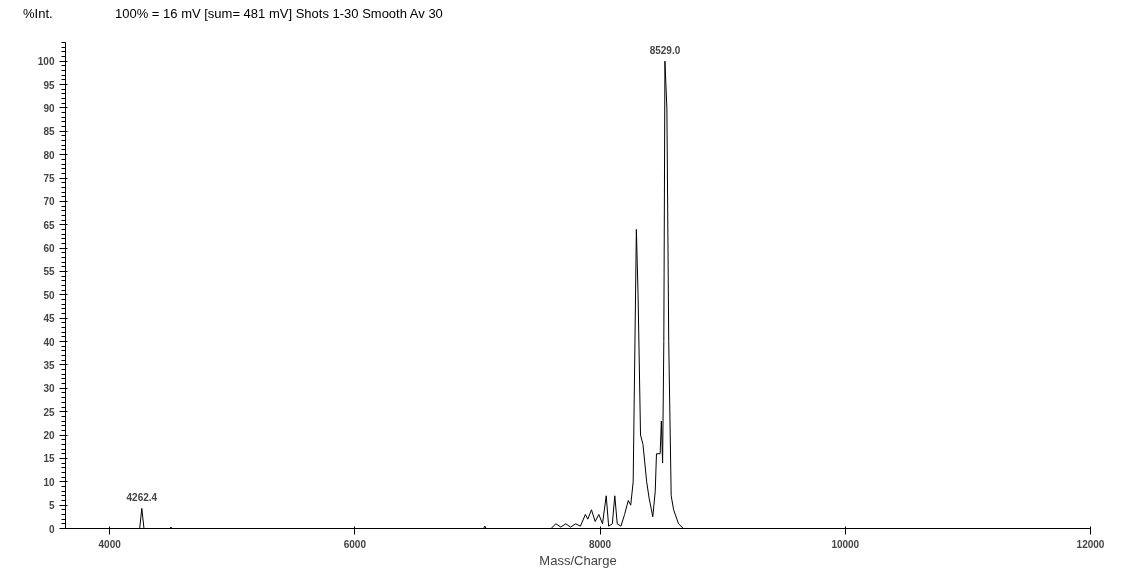  I want to click on chart-title: 100% = 16 mV [sum= 481 mV] Shots 1-30 Smooth Av 30, so click(279, 14).